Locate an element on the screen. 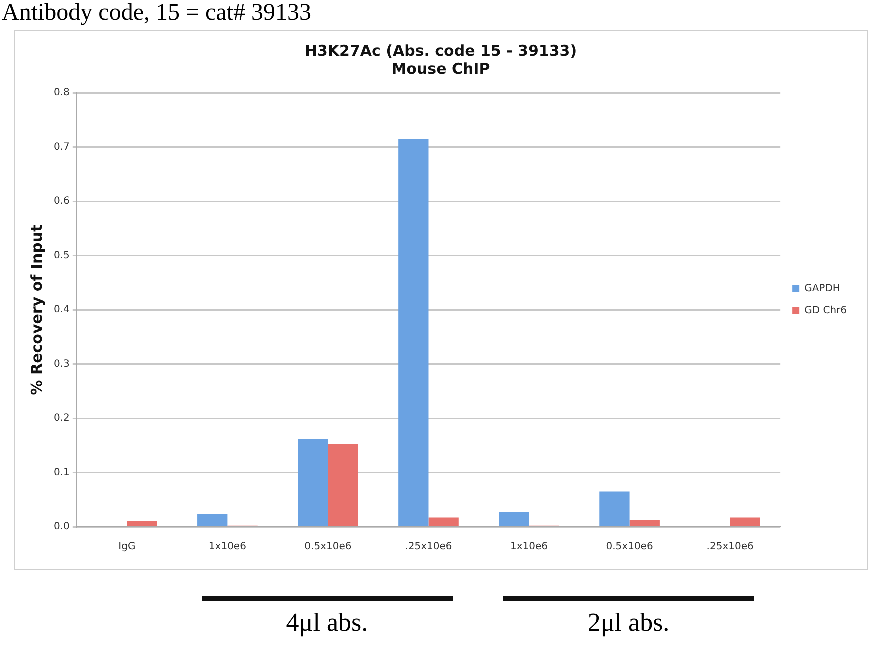  y-tick-label: 0.6 is located at coordinates (62, 202).